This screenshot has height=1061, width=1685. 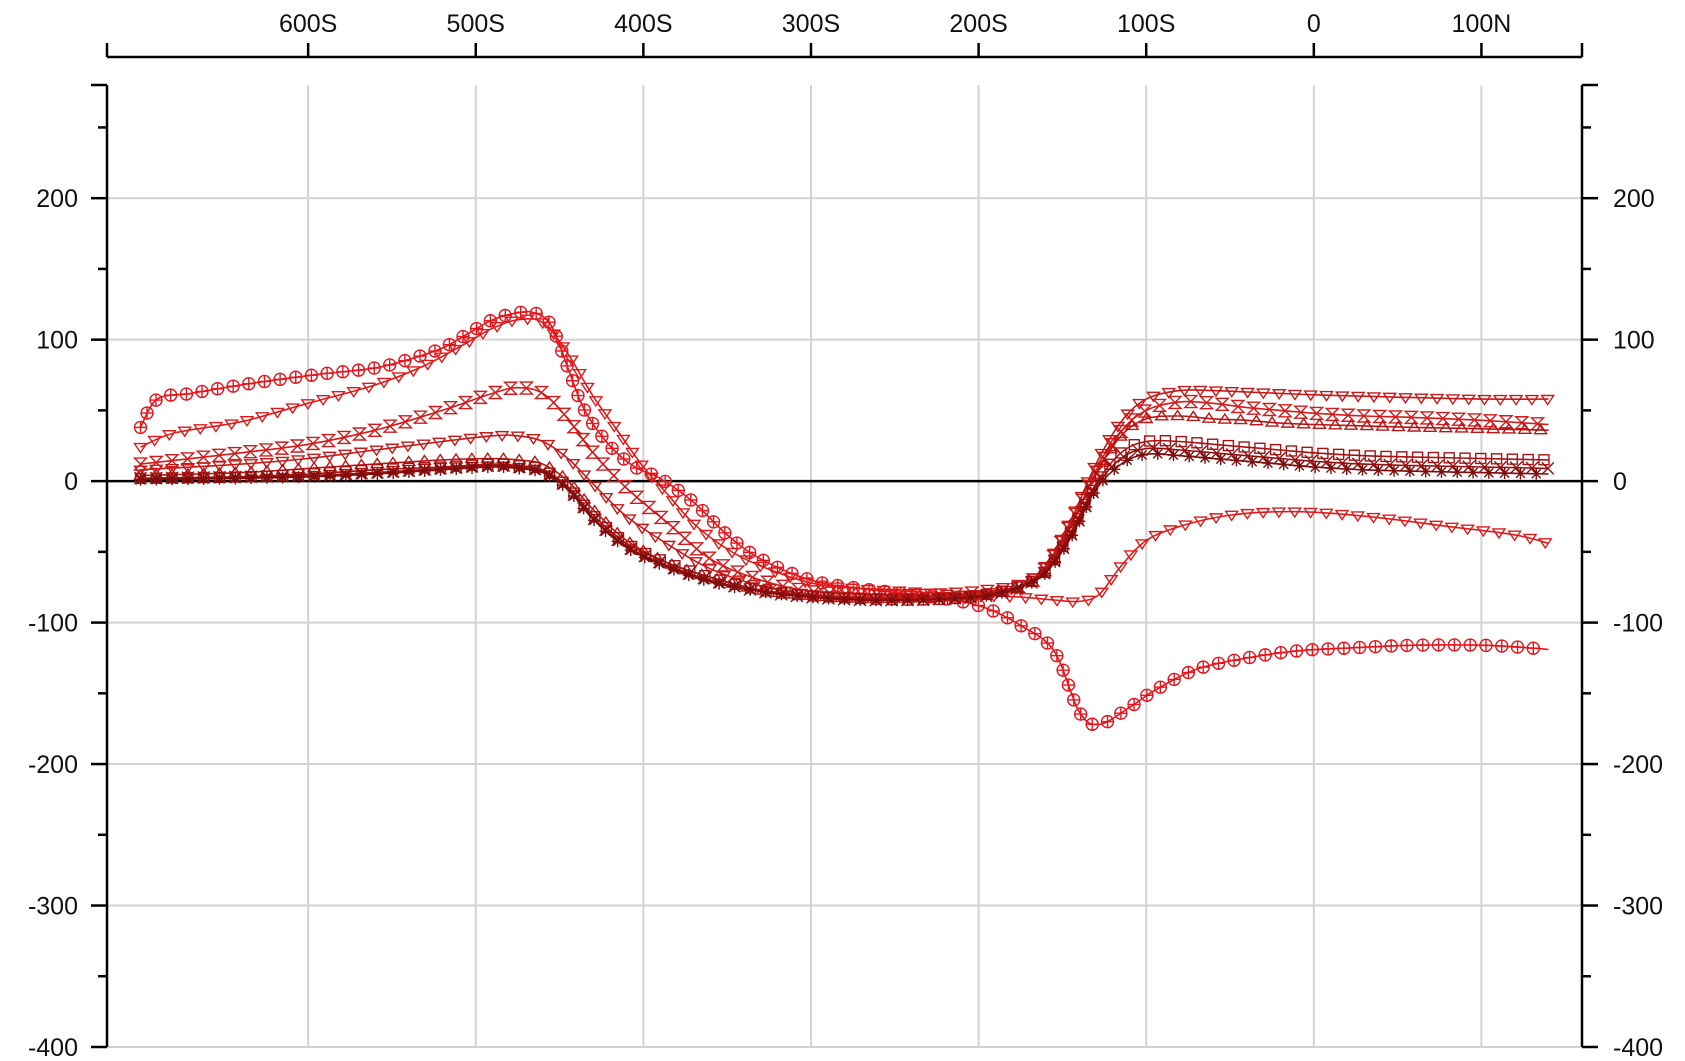 What do you see at coordinates (476, 24) in the screenshot?
I see `x-tick-label: 500S` at bounding box center [476, 24].